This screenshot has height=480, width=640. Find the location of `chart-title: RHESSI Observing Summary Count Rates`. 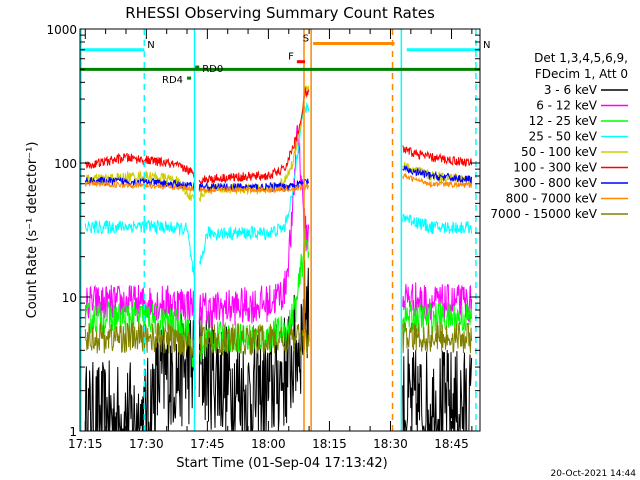

chart-title: RHESSI Observing Summary Count Rates is located at coordinates (280, 13).